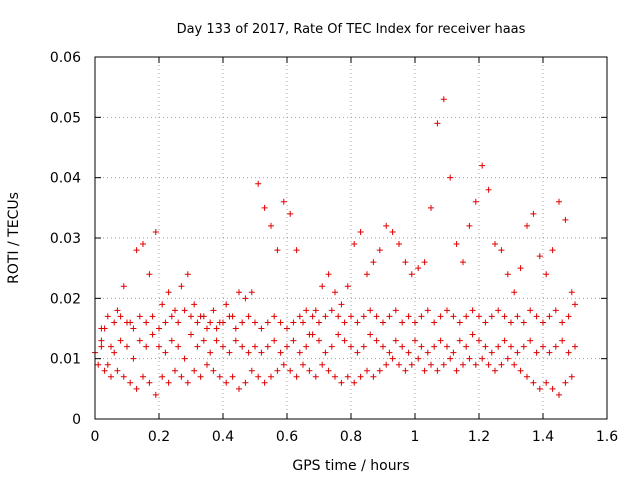  Describe the element at coordinates (65, 239) in the screenshot. I see `y-tick-label: 0.03` at that location.